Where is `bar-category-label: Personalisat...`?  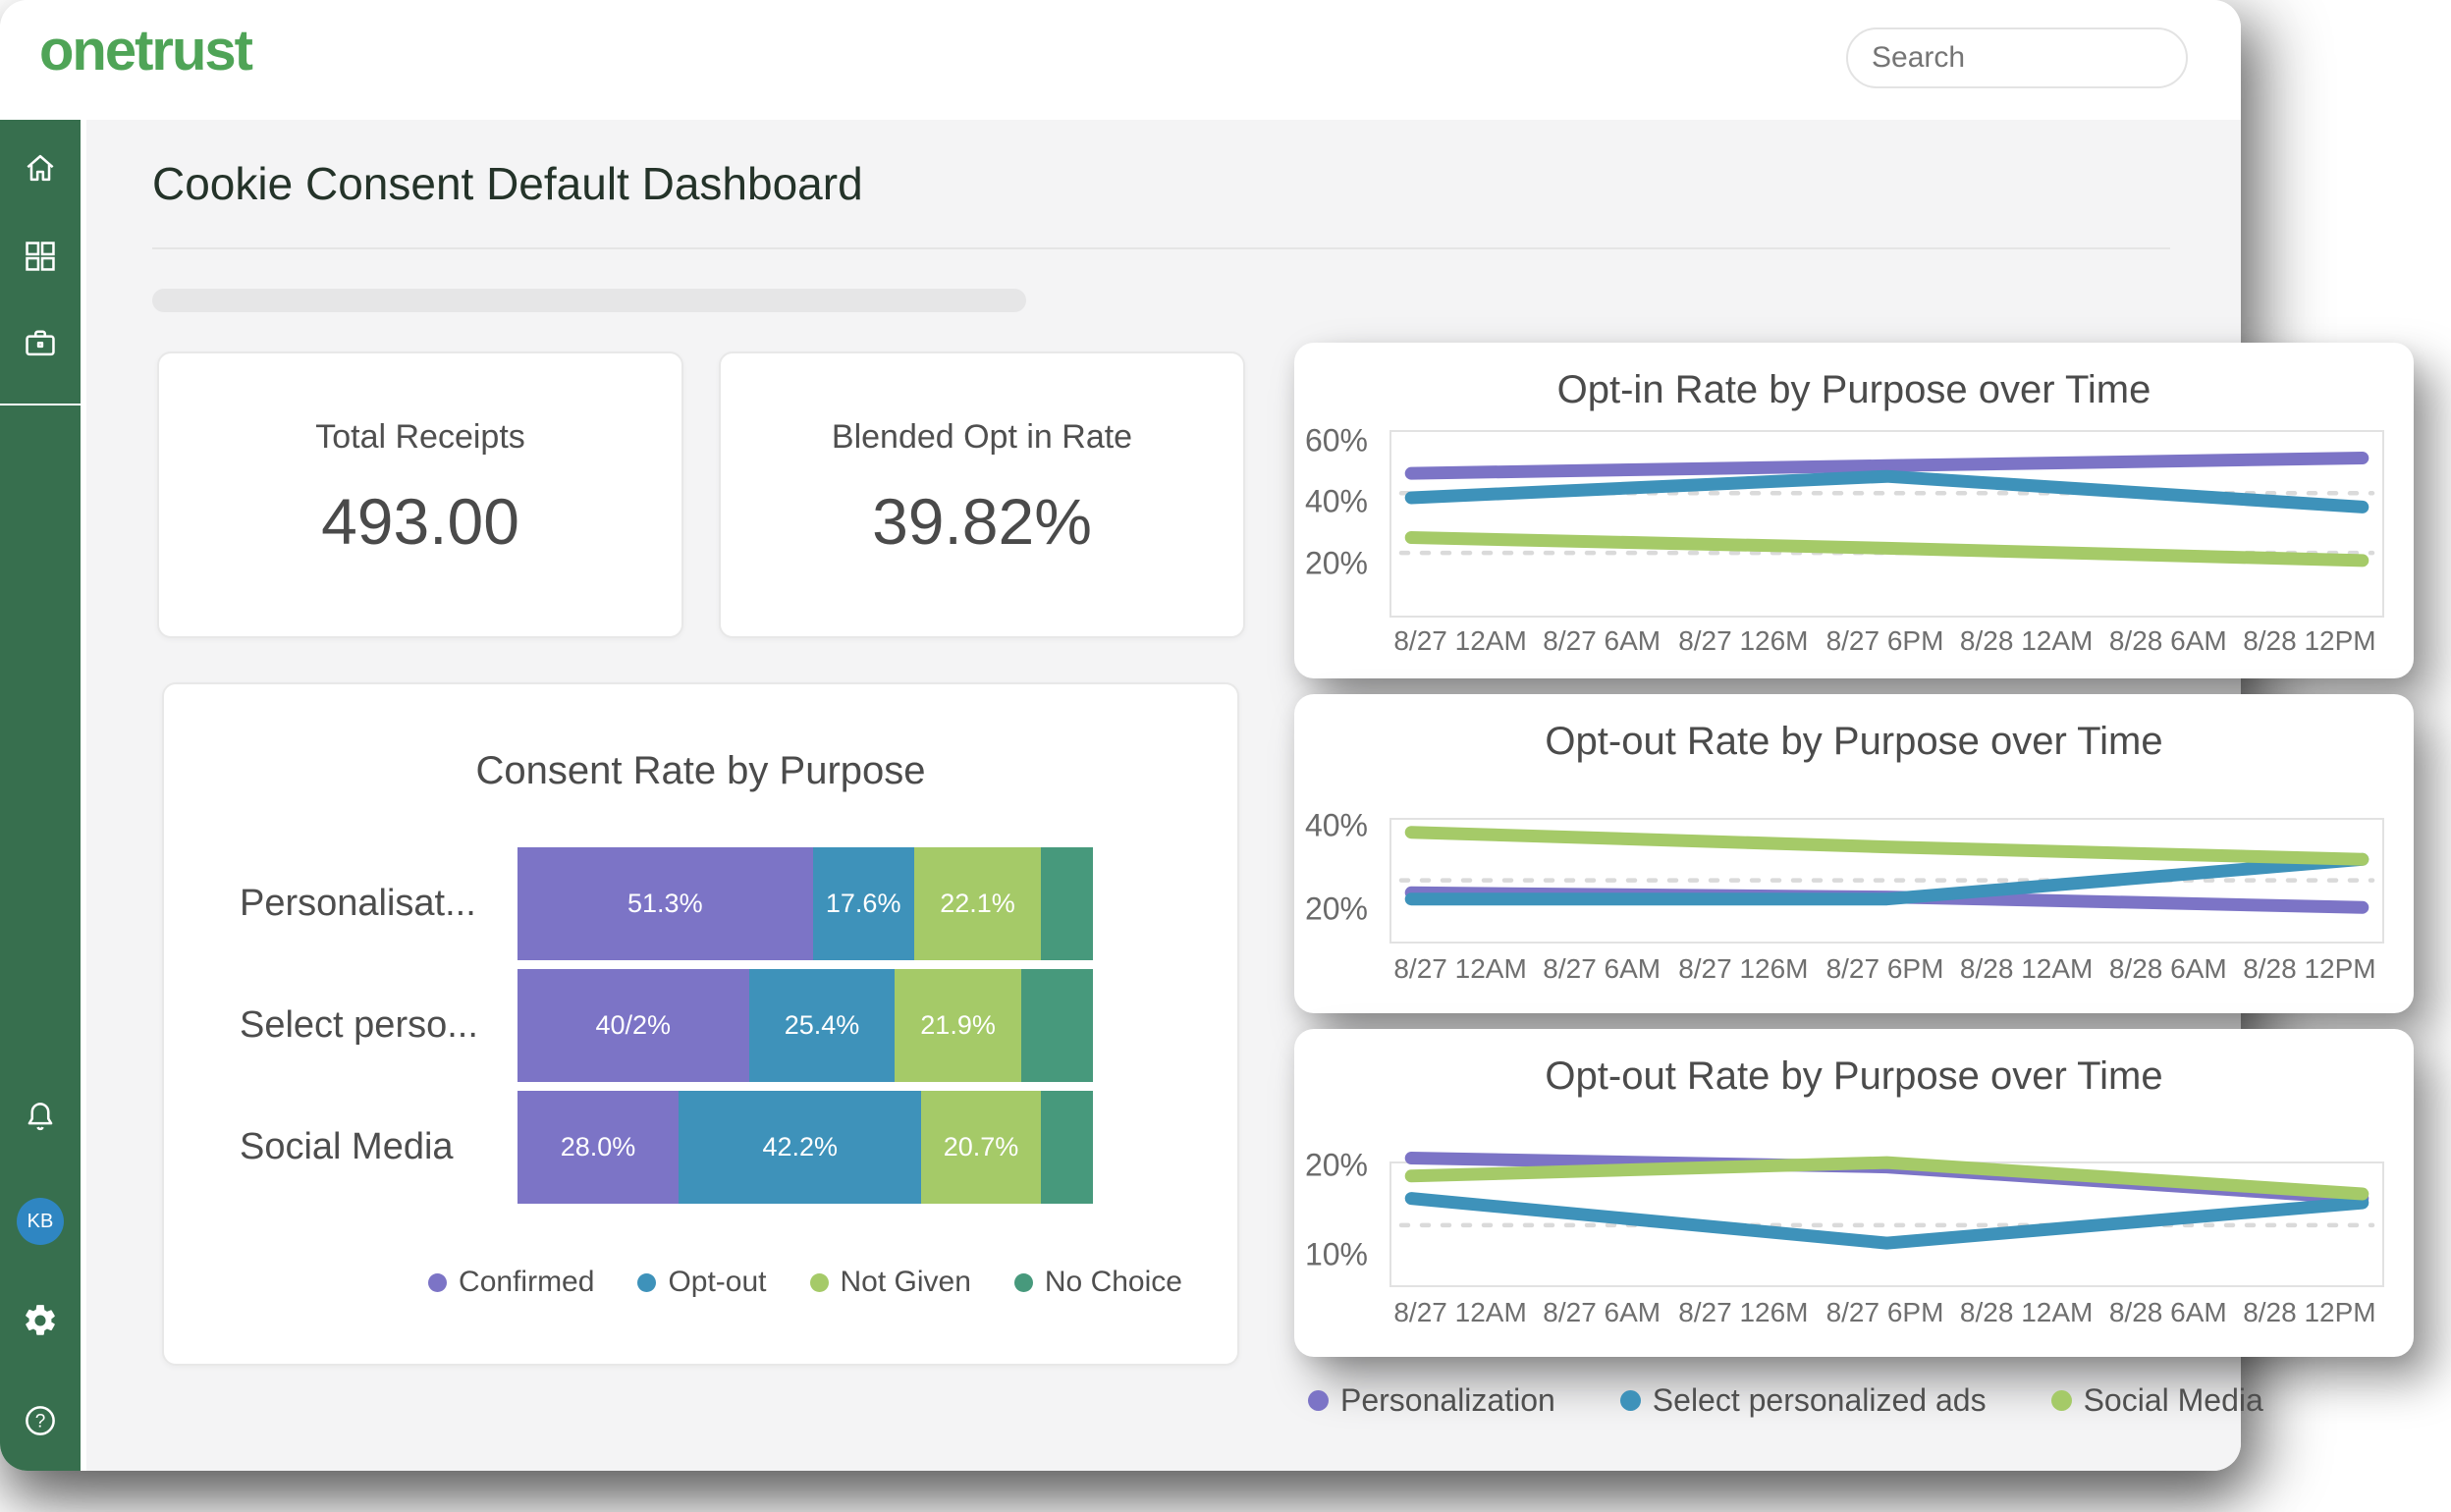 bar-category-label: Personalisat... is located at coordinates (358, 903).